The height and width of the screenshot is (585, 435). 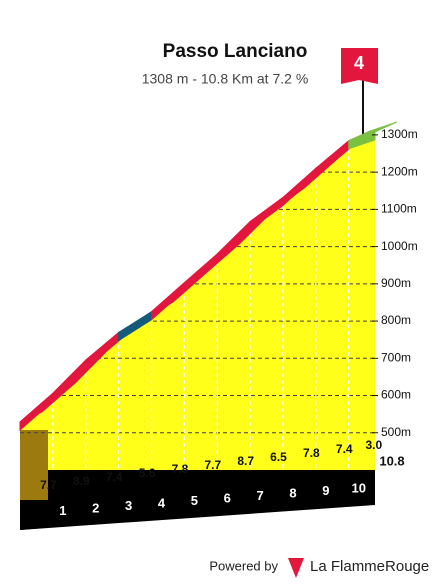 What do you see at coordinates (296, 568) in the screenshot?
I see `brand-logo` at bounding box center [296, 568].